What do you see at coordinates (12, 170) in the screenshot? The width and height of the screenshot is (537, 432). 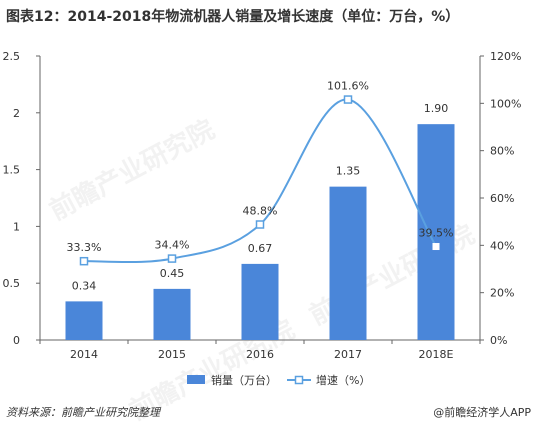 I see `y-left-tick-label: 1.5` at bounding box center [12, 170].